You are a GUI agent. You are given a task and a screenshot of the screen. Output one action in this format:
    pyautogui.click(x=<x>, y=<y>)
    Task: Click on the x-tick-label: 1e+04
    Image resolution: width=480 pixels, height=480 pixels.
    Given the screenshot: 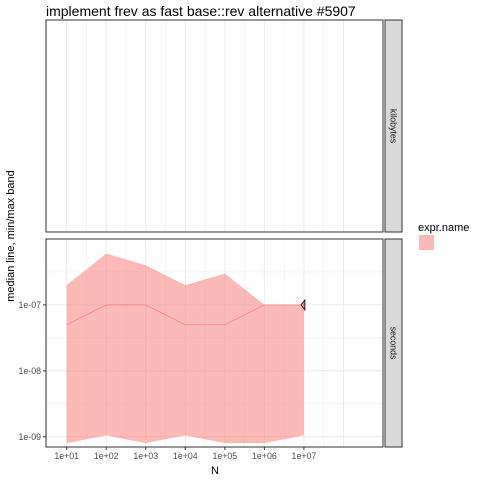 What is the action you would take?
    pyautogui.click(x=185, y=456)
    